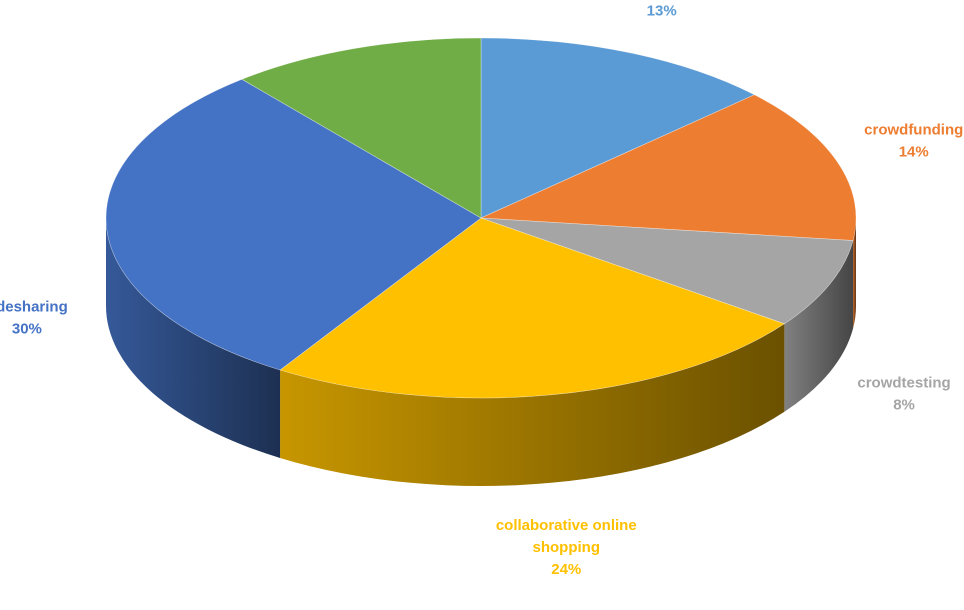 The height and width of the screenshot is (610, 964). Describe the element at coordinates (27, 328) in the screenshot. I see `data-label-ridesharing: 30%` at that location.